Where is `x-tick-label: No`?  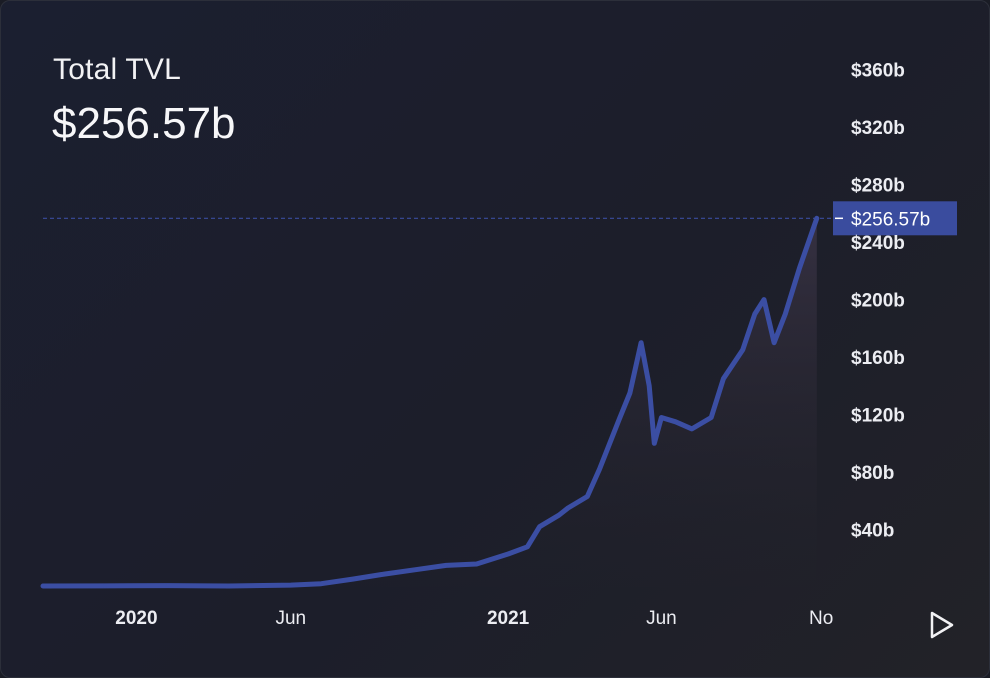 x-tick-label: No is located at coordinates (821, 618).